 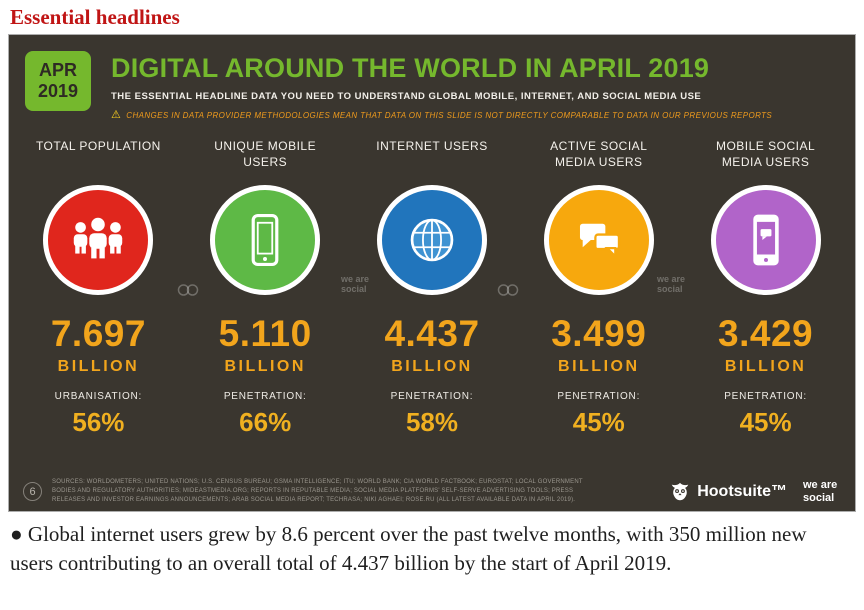 What do you see at coordinates (95, 17) in the screenshot?
I see `page-title: Essential headlines` at bounding box center [95, 17].